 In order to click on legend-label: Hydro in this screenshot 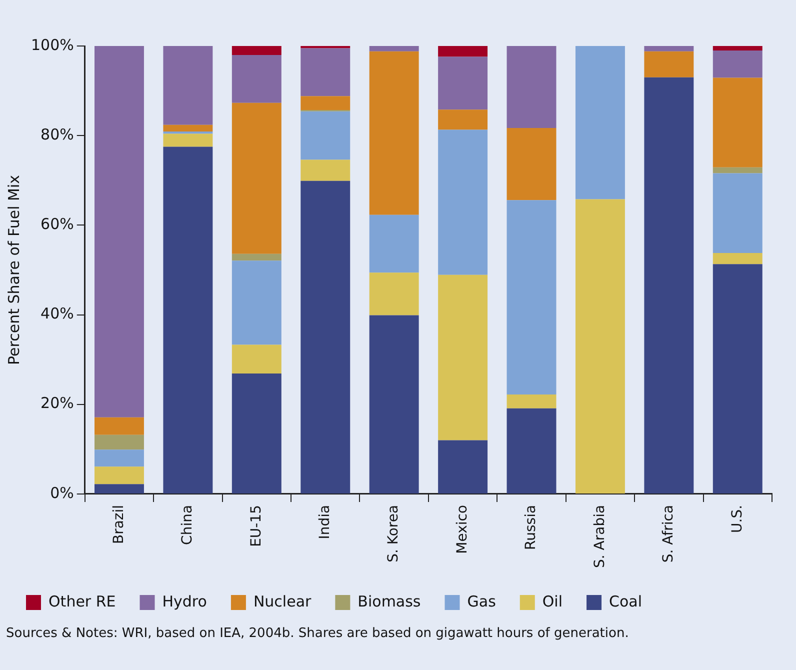, I will do `click(184, 601)`.